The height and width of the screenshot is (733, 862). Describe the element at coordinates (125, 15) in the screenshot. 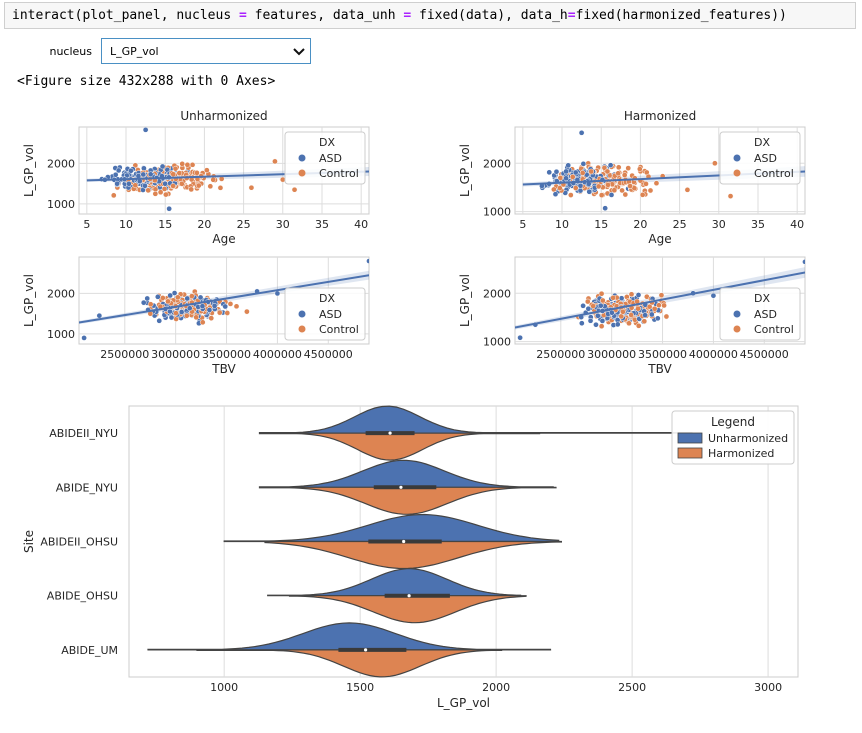

I see `code-token: interact(plot_panel, nucleus` at that location.